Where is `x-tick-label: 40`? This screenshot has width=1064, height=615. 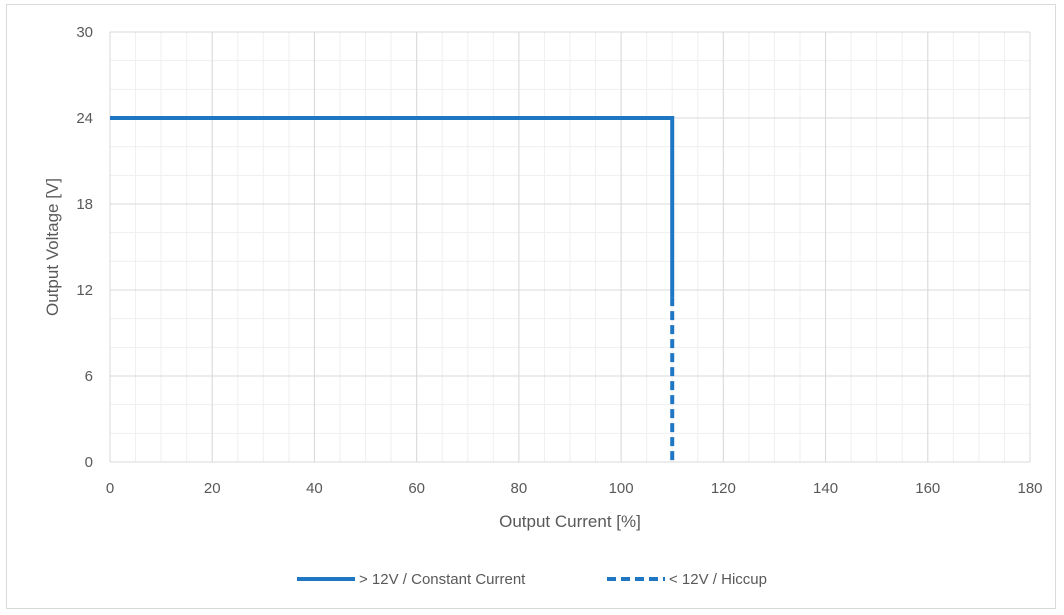
x-tick-label: 40 is located at coordinates (314, 488).